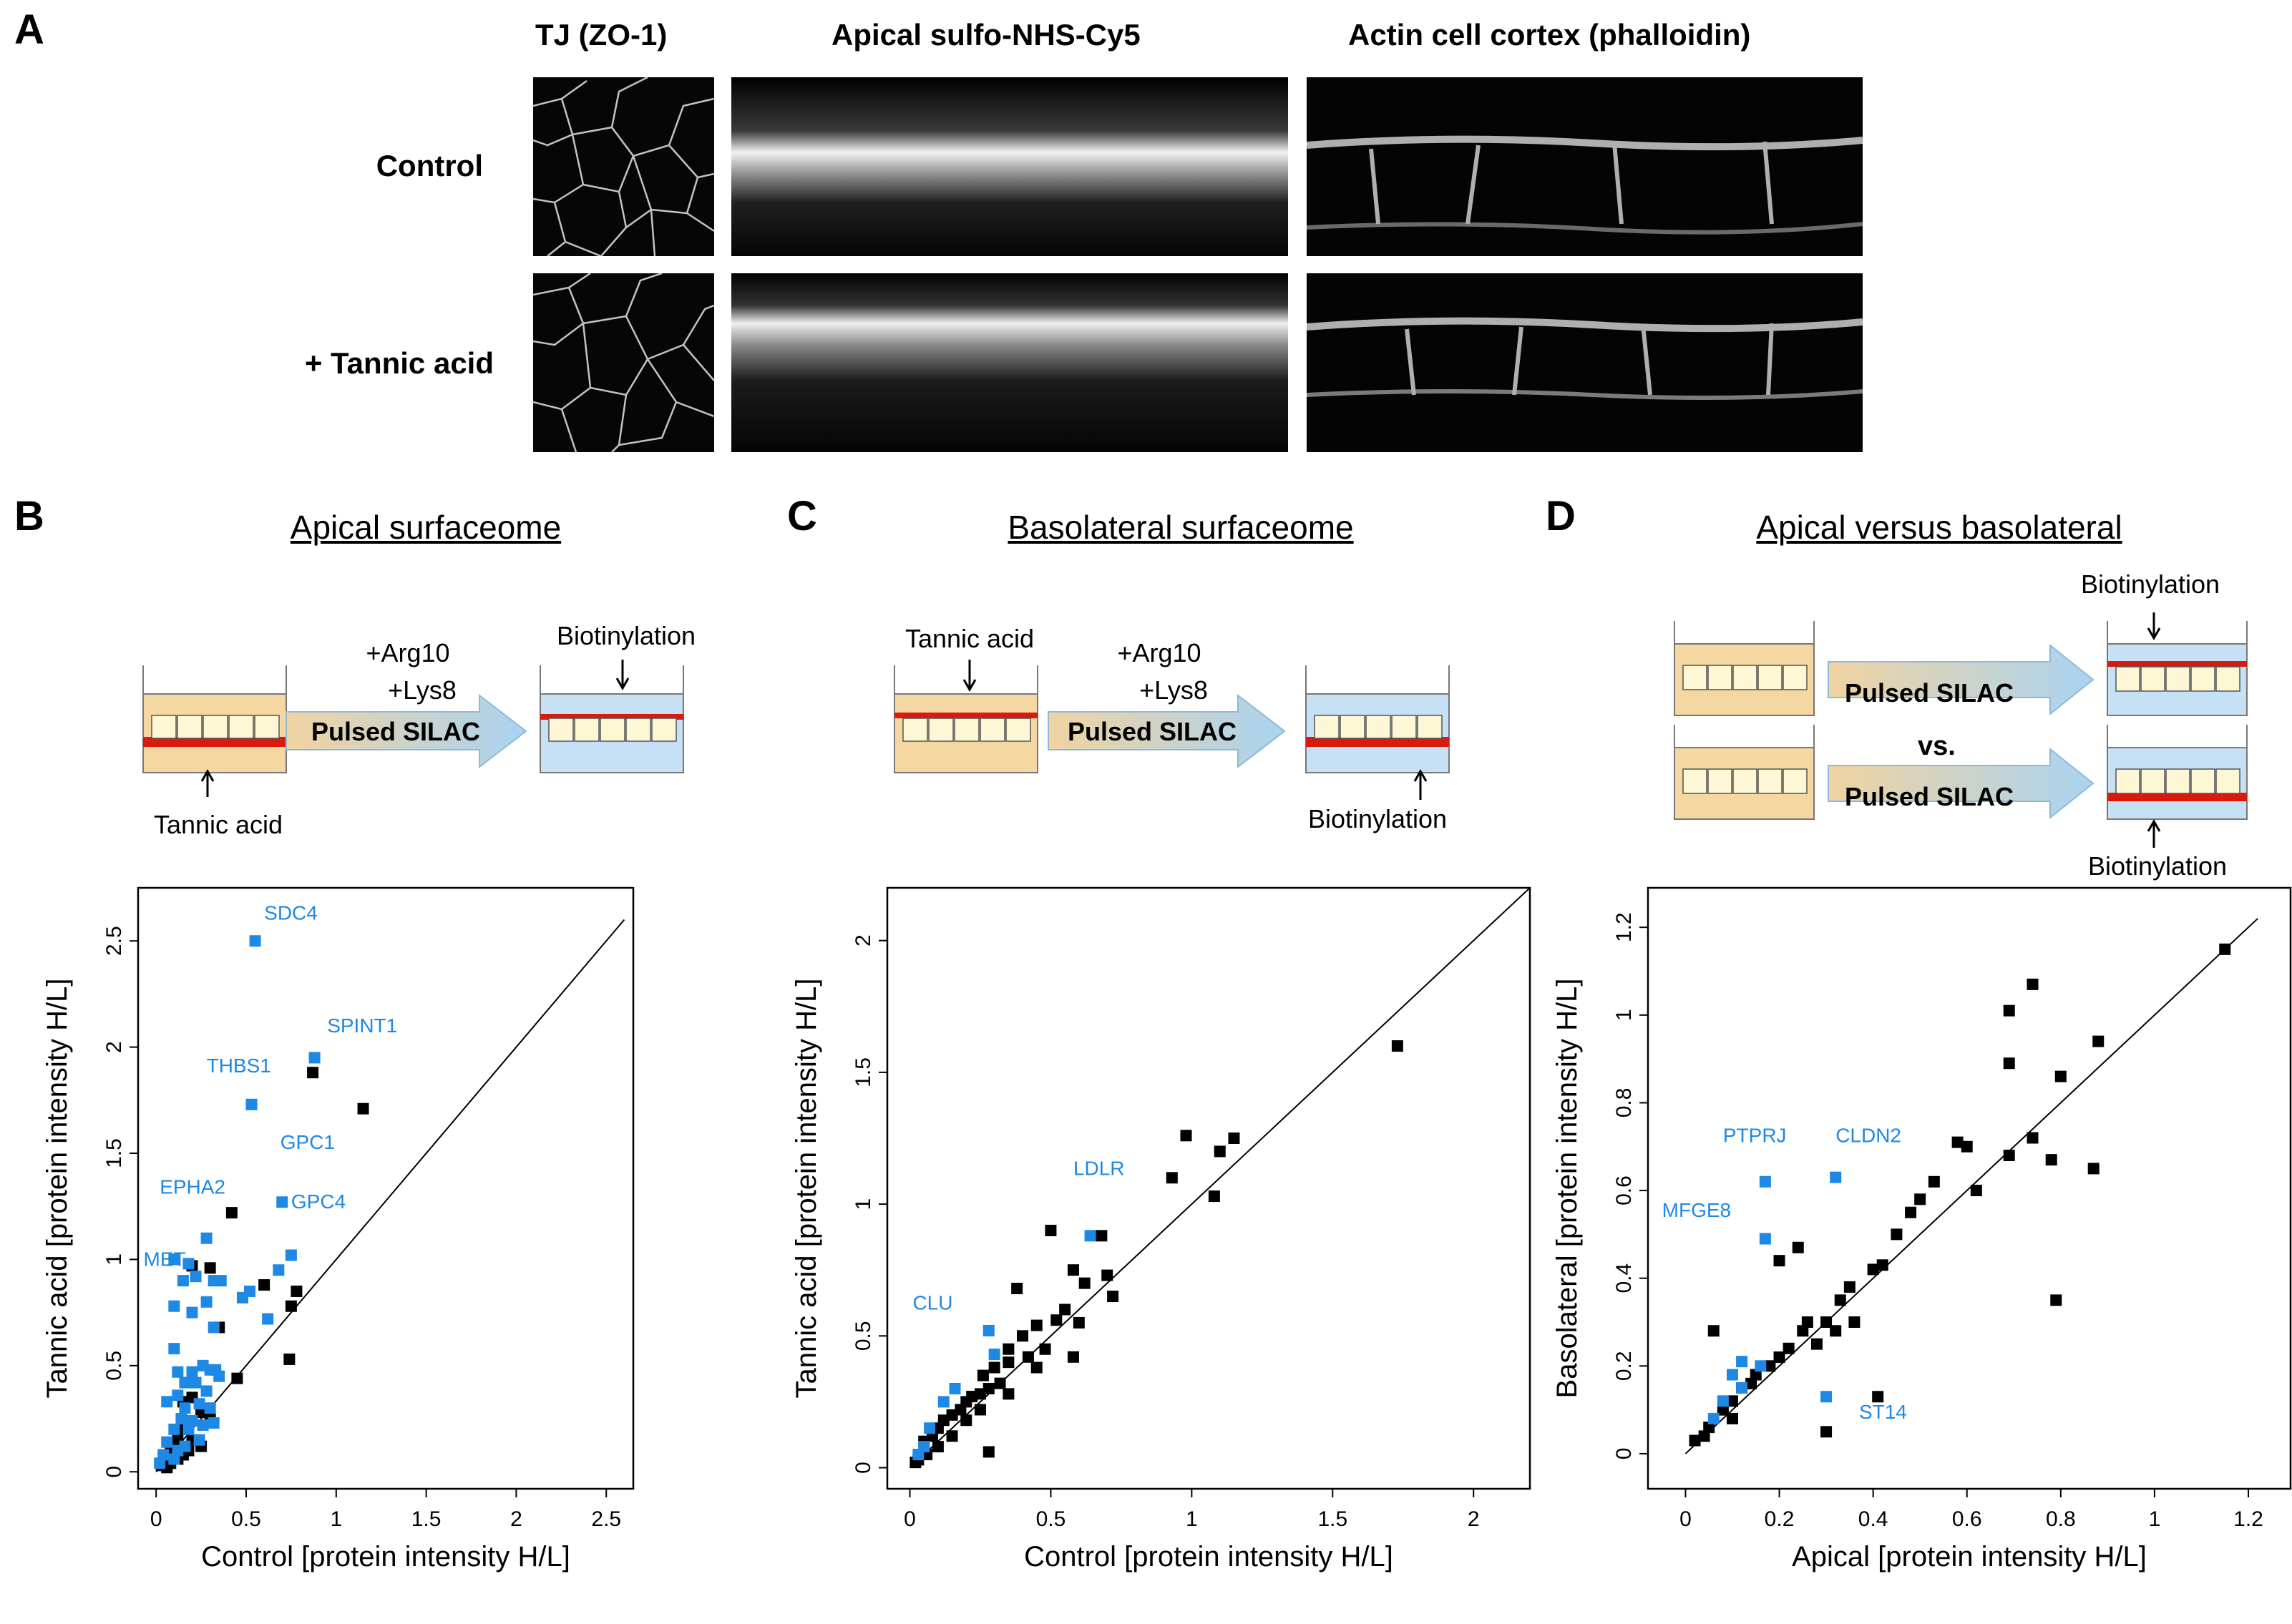 This screenshot has height=1624, width=2292. What do you see at coordinates (1780, 1519) in the screenshot?
I see `x-tick-label: 0.2` at bounding box center [1780, 1519].